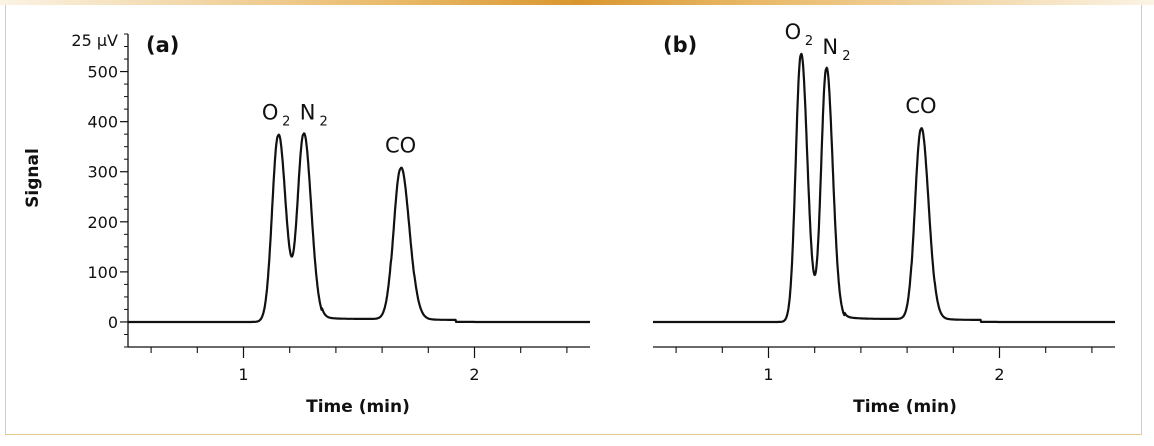 The width and height of the screenshot is (1154, 446). Describe the element at coordinates (400, 146) in the screenshot. I see `peak-label-co-a: CO` at that location.